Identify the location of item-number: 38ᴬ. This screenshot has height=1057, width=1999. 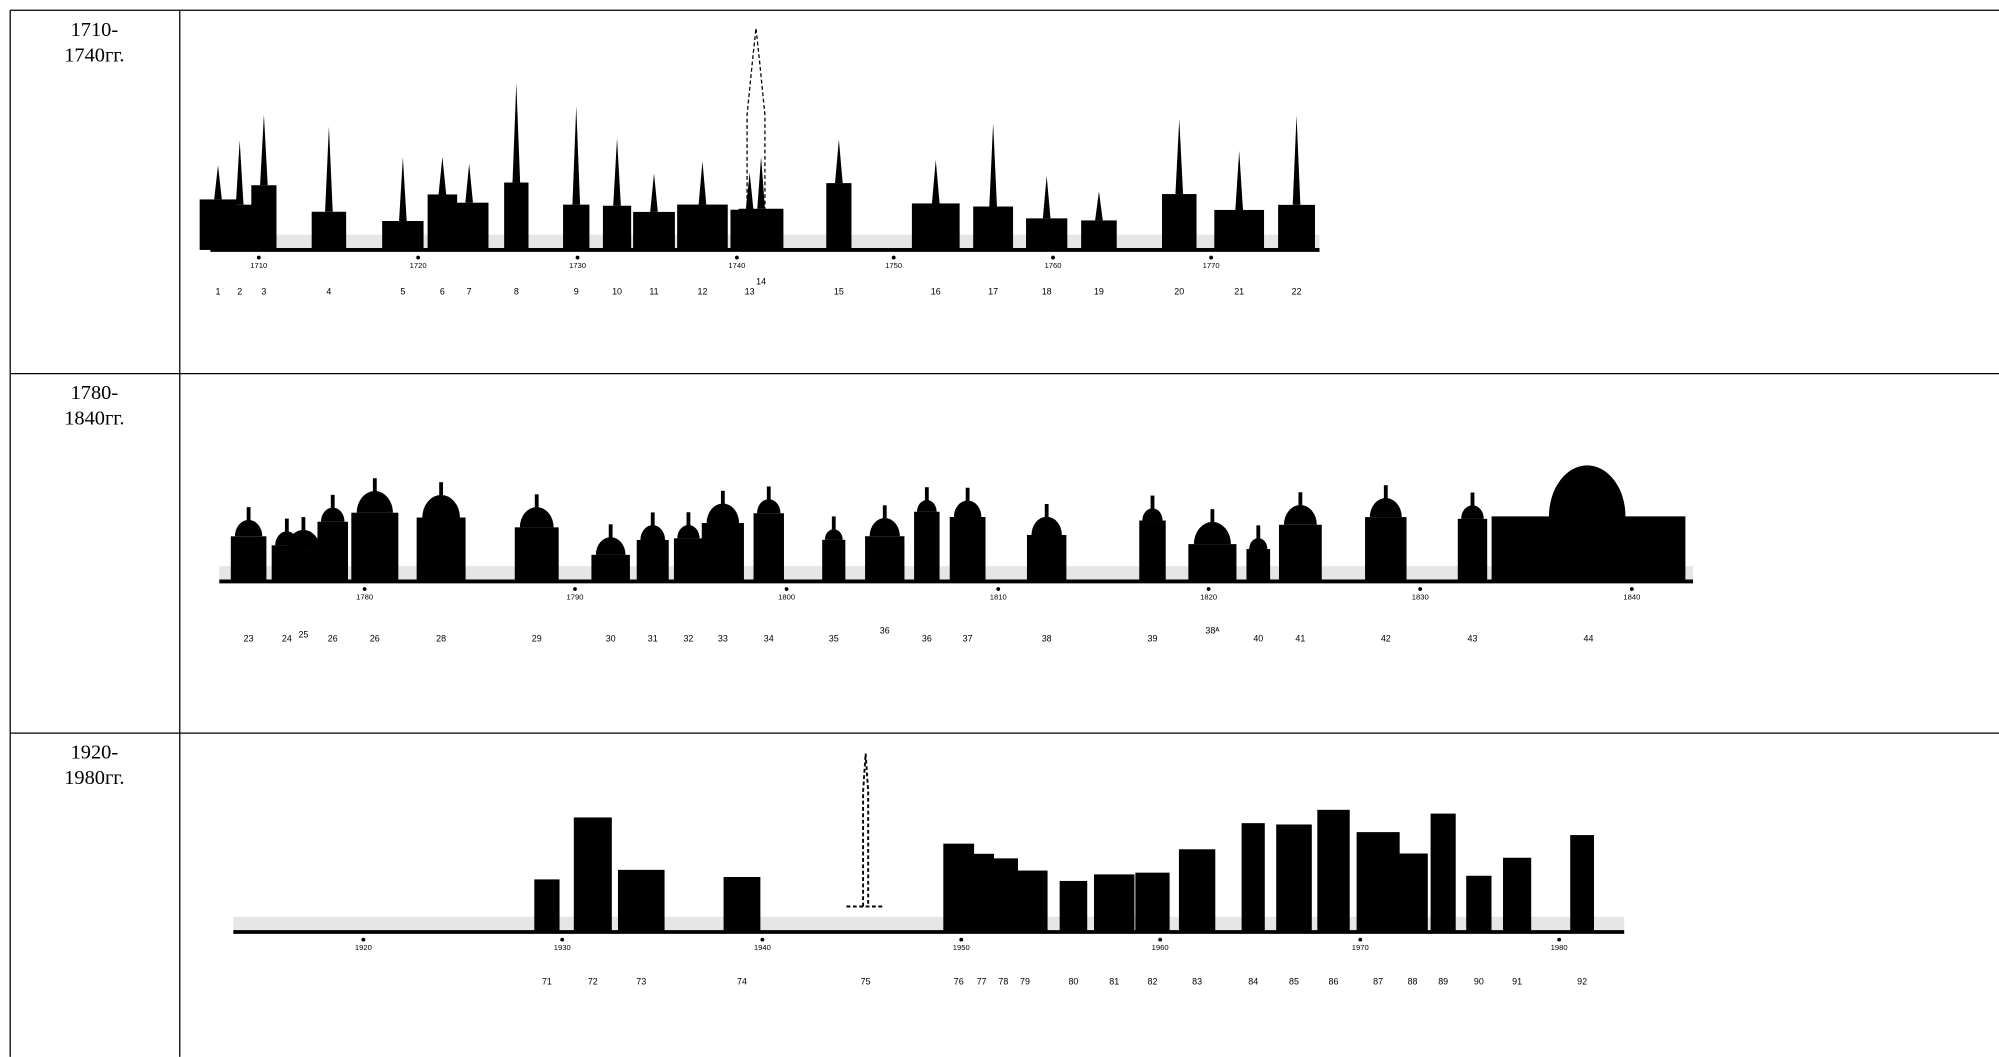
(1212, 631).